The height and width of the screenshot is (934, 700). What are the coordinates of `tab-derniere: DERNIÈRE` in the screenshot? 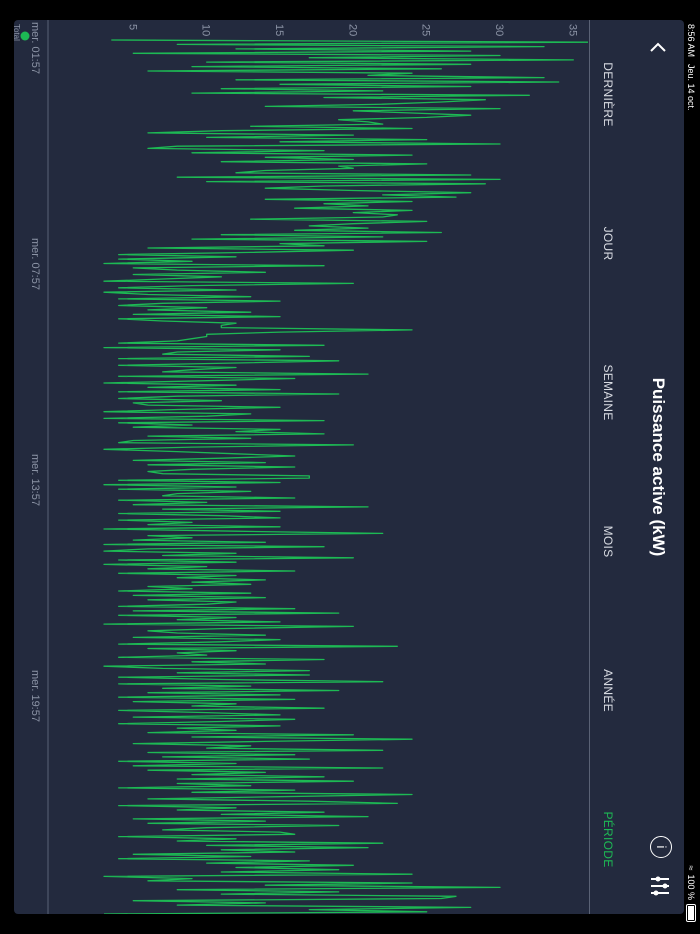 It's located at (608, 94).